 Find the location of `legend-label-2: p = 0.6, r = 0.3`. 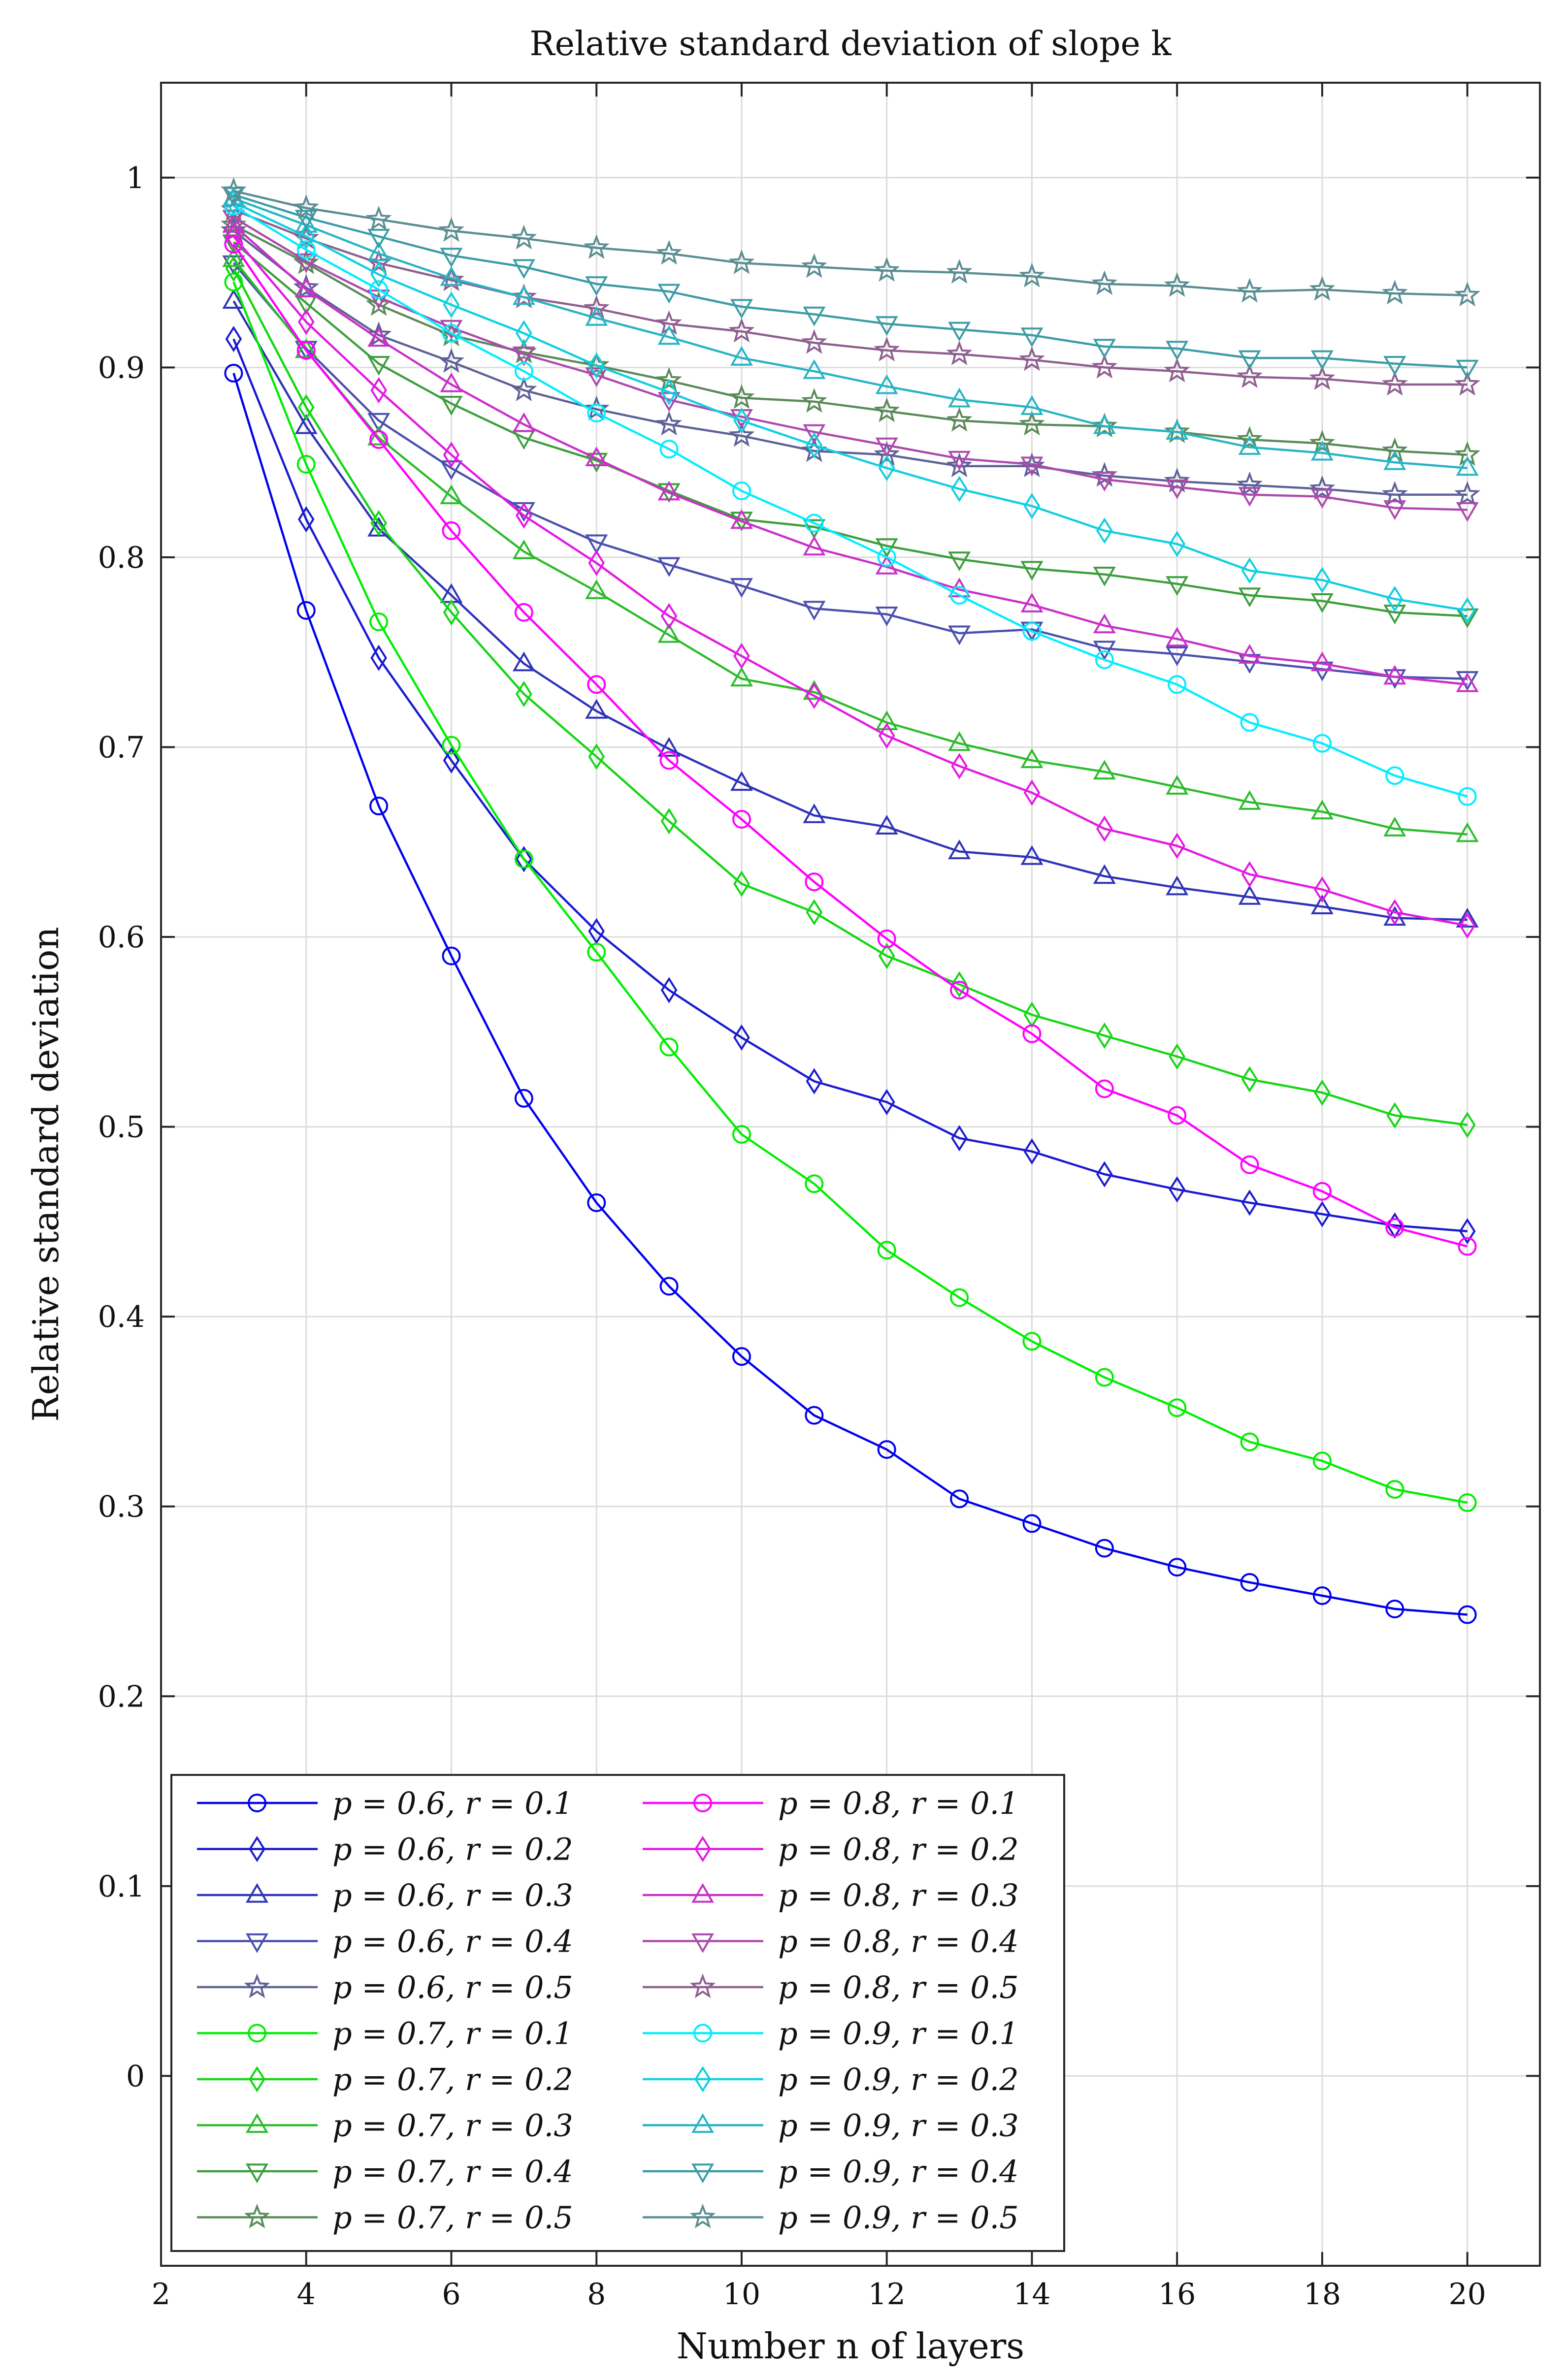

legend-label-2: p = 0.6, r = 0.3 is located at coordinates (452, 1895).